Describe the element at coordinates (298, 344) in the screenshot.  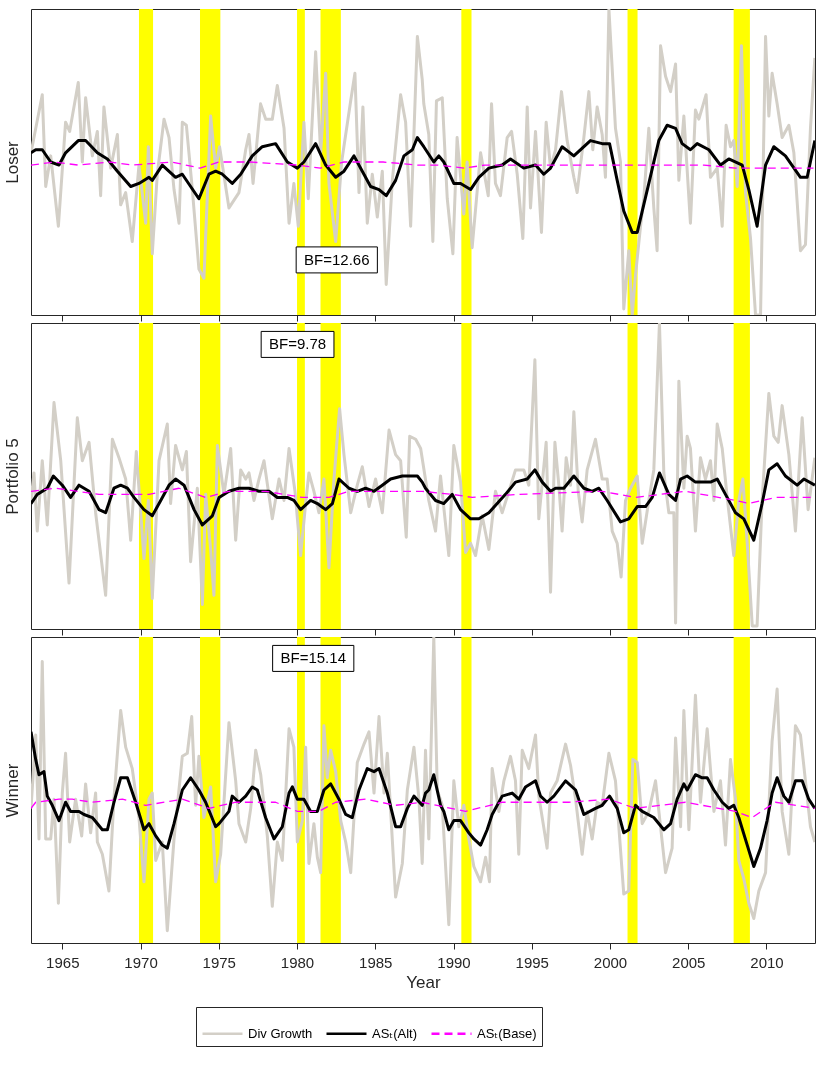
I see `annotation: BF=9.78` at that location.